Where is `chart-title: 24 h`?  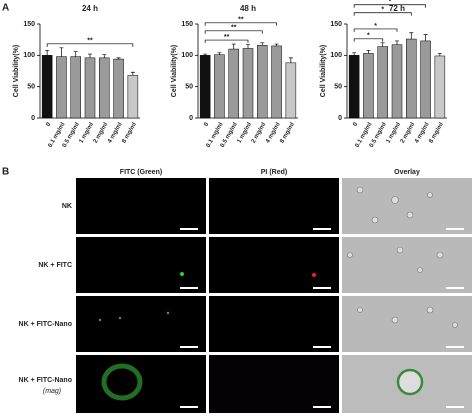
chart-title: 24 h is located at coordinates (90, 8).